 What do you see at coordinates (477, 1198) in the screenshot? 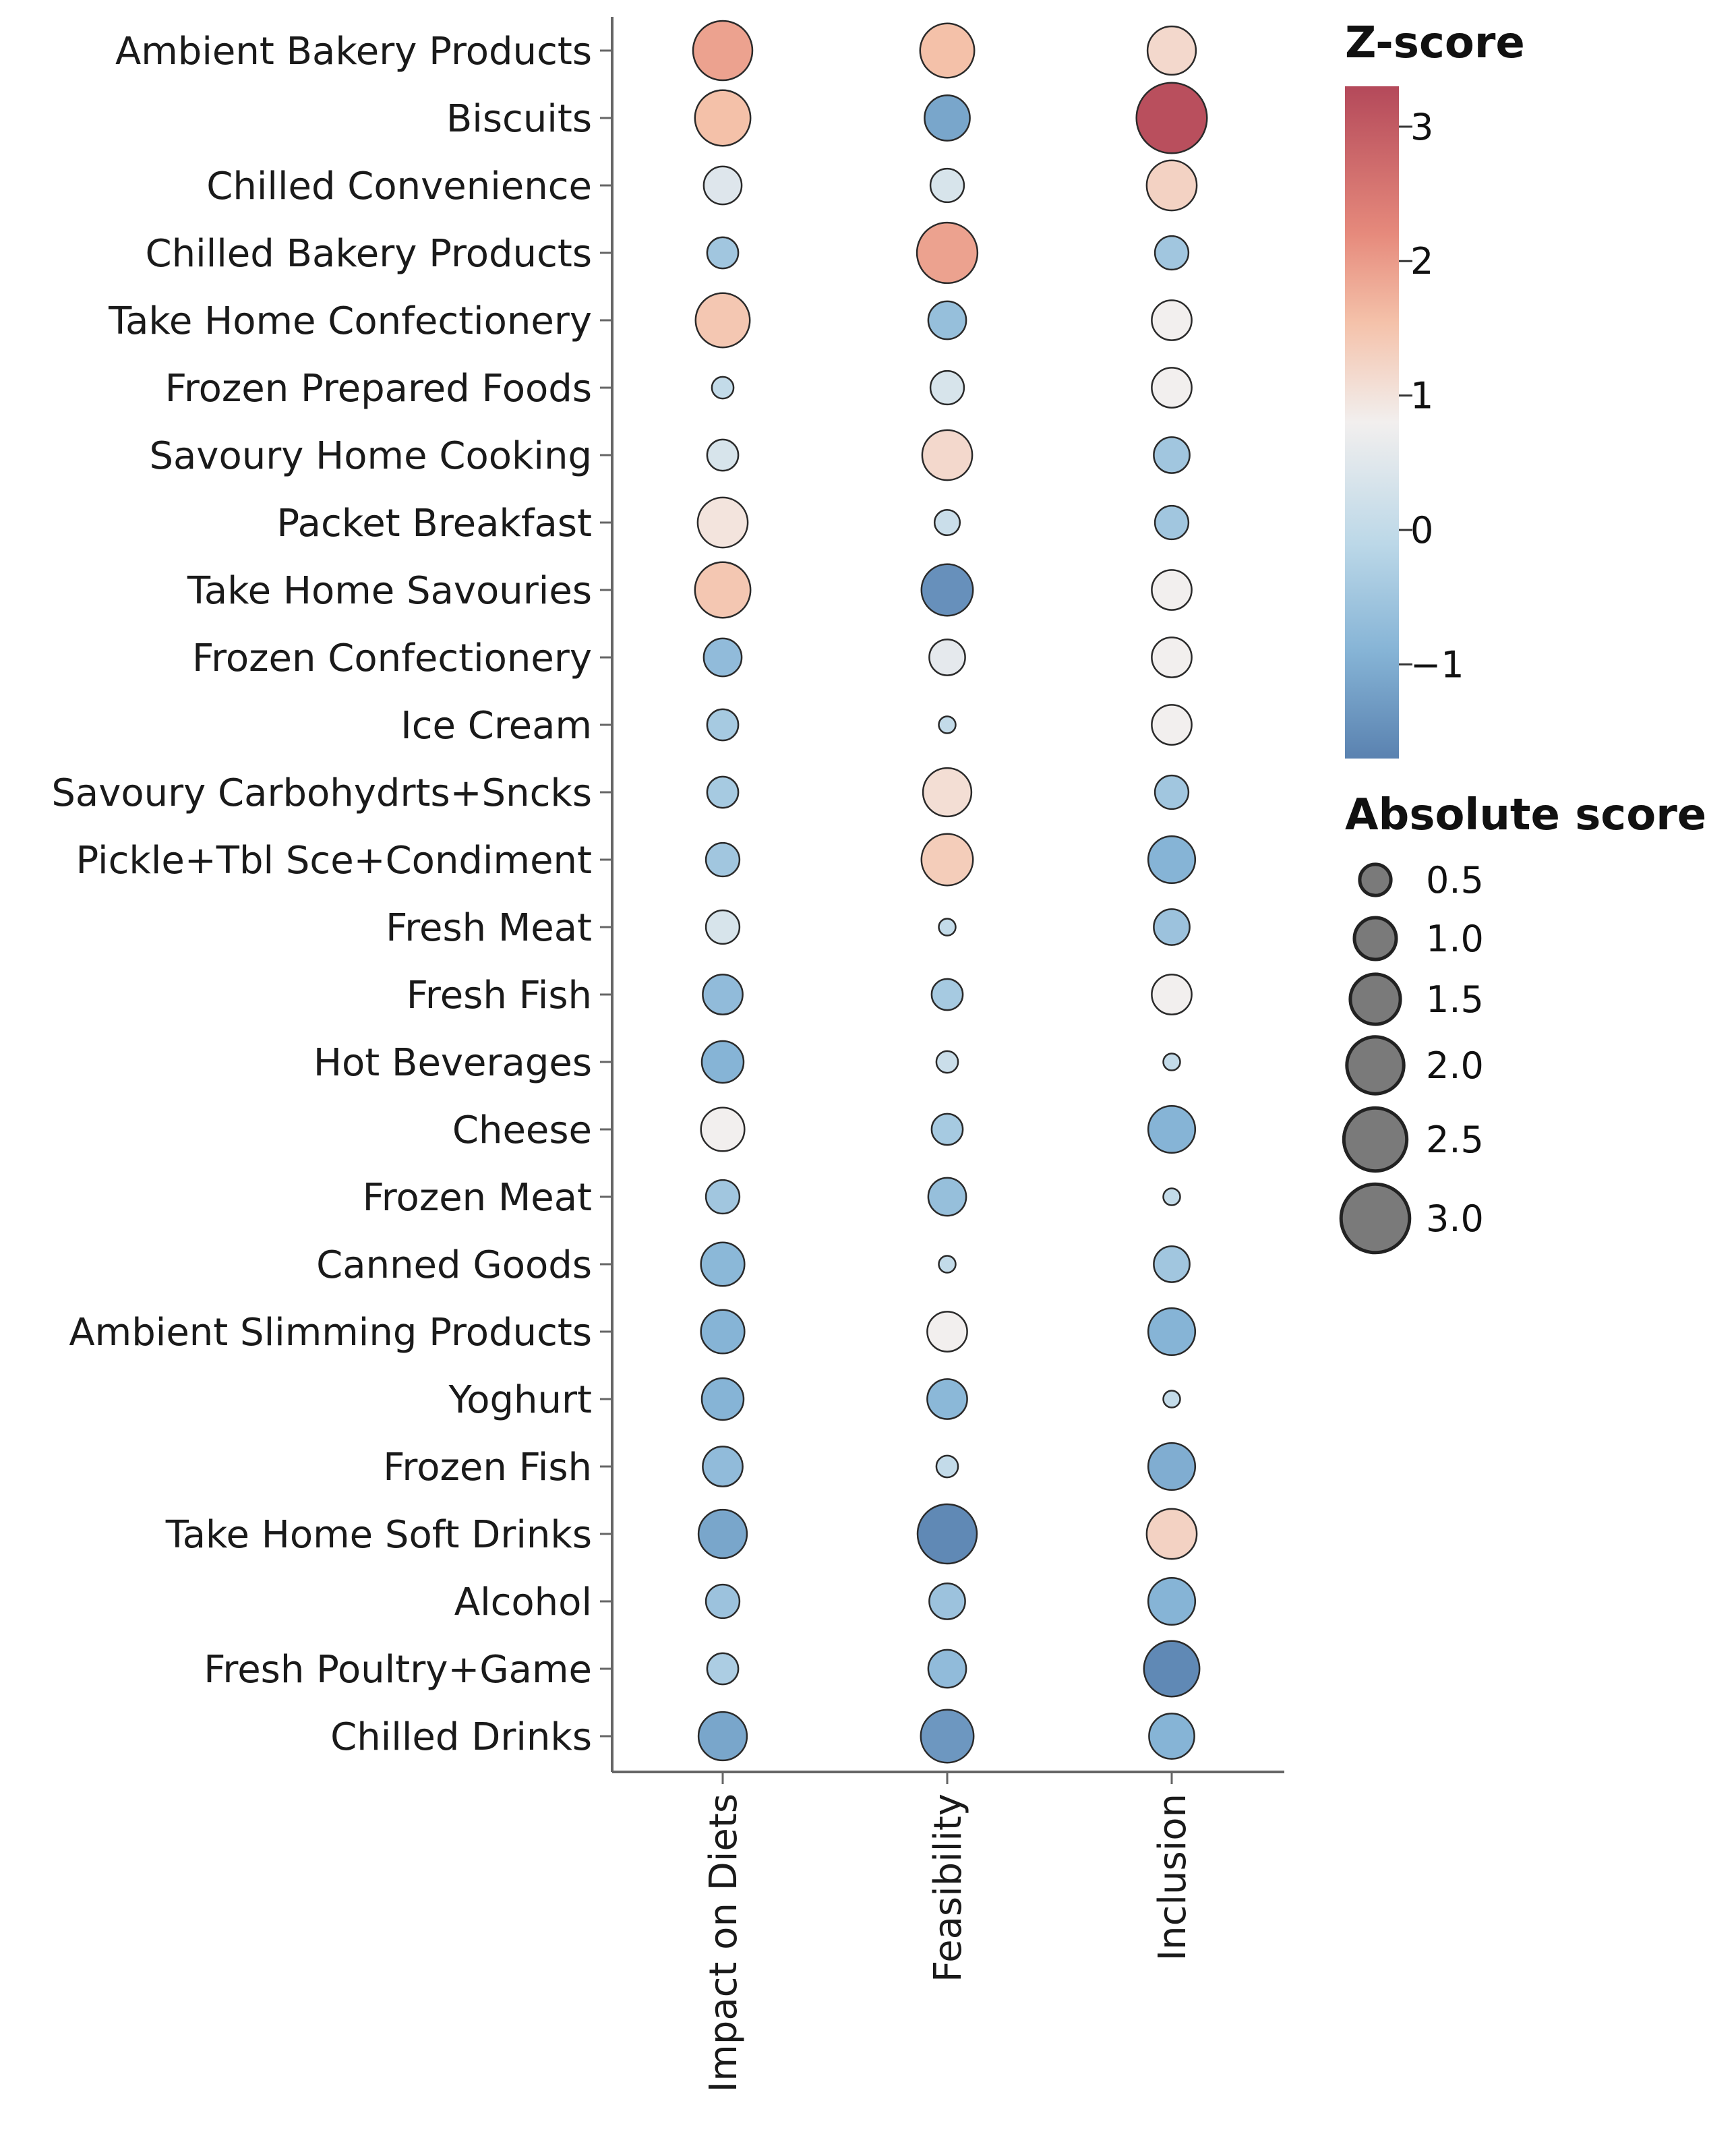
I see `category-label: Frozen Meat` at bounding box center [477, 1198].